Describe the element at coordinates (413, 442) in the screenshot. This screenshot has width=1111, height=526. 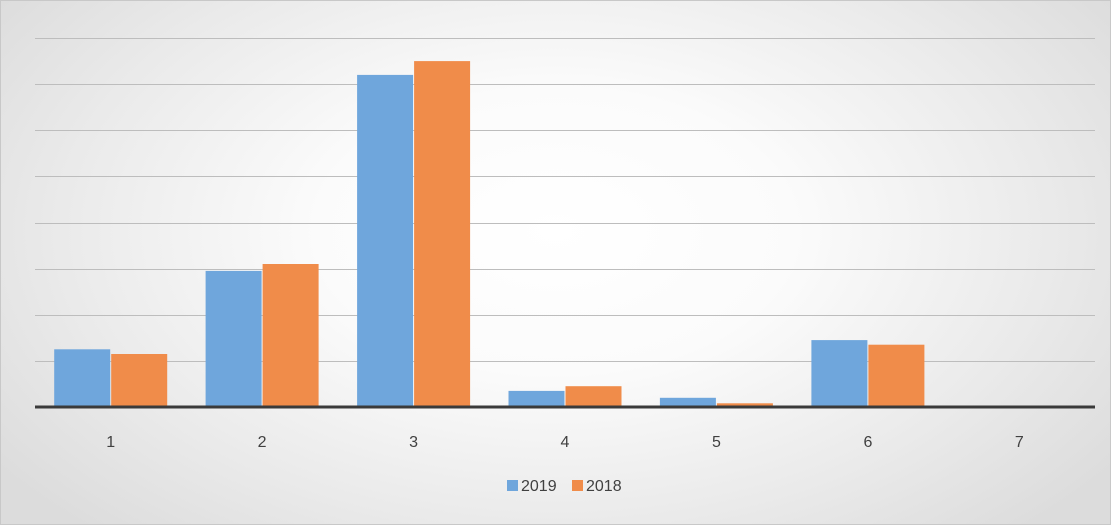
I see `x-tick-label-3: 3` at that location.